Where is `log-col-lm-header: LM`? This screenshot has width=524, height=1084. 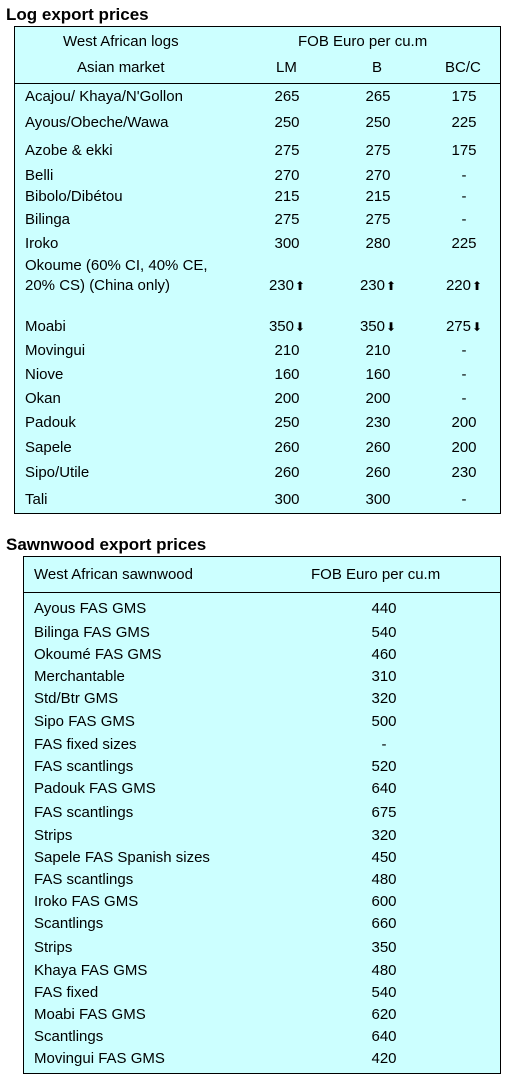 log-col-lm-header: LM is located at coordinates (286, 67).